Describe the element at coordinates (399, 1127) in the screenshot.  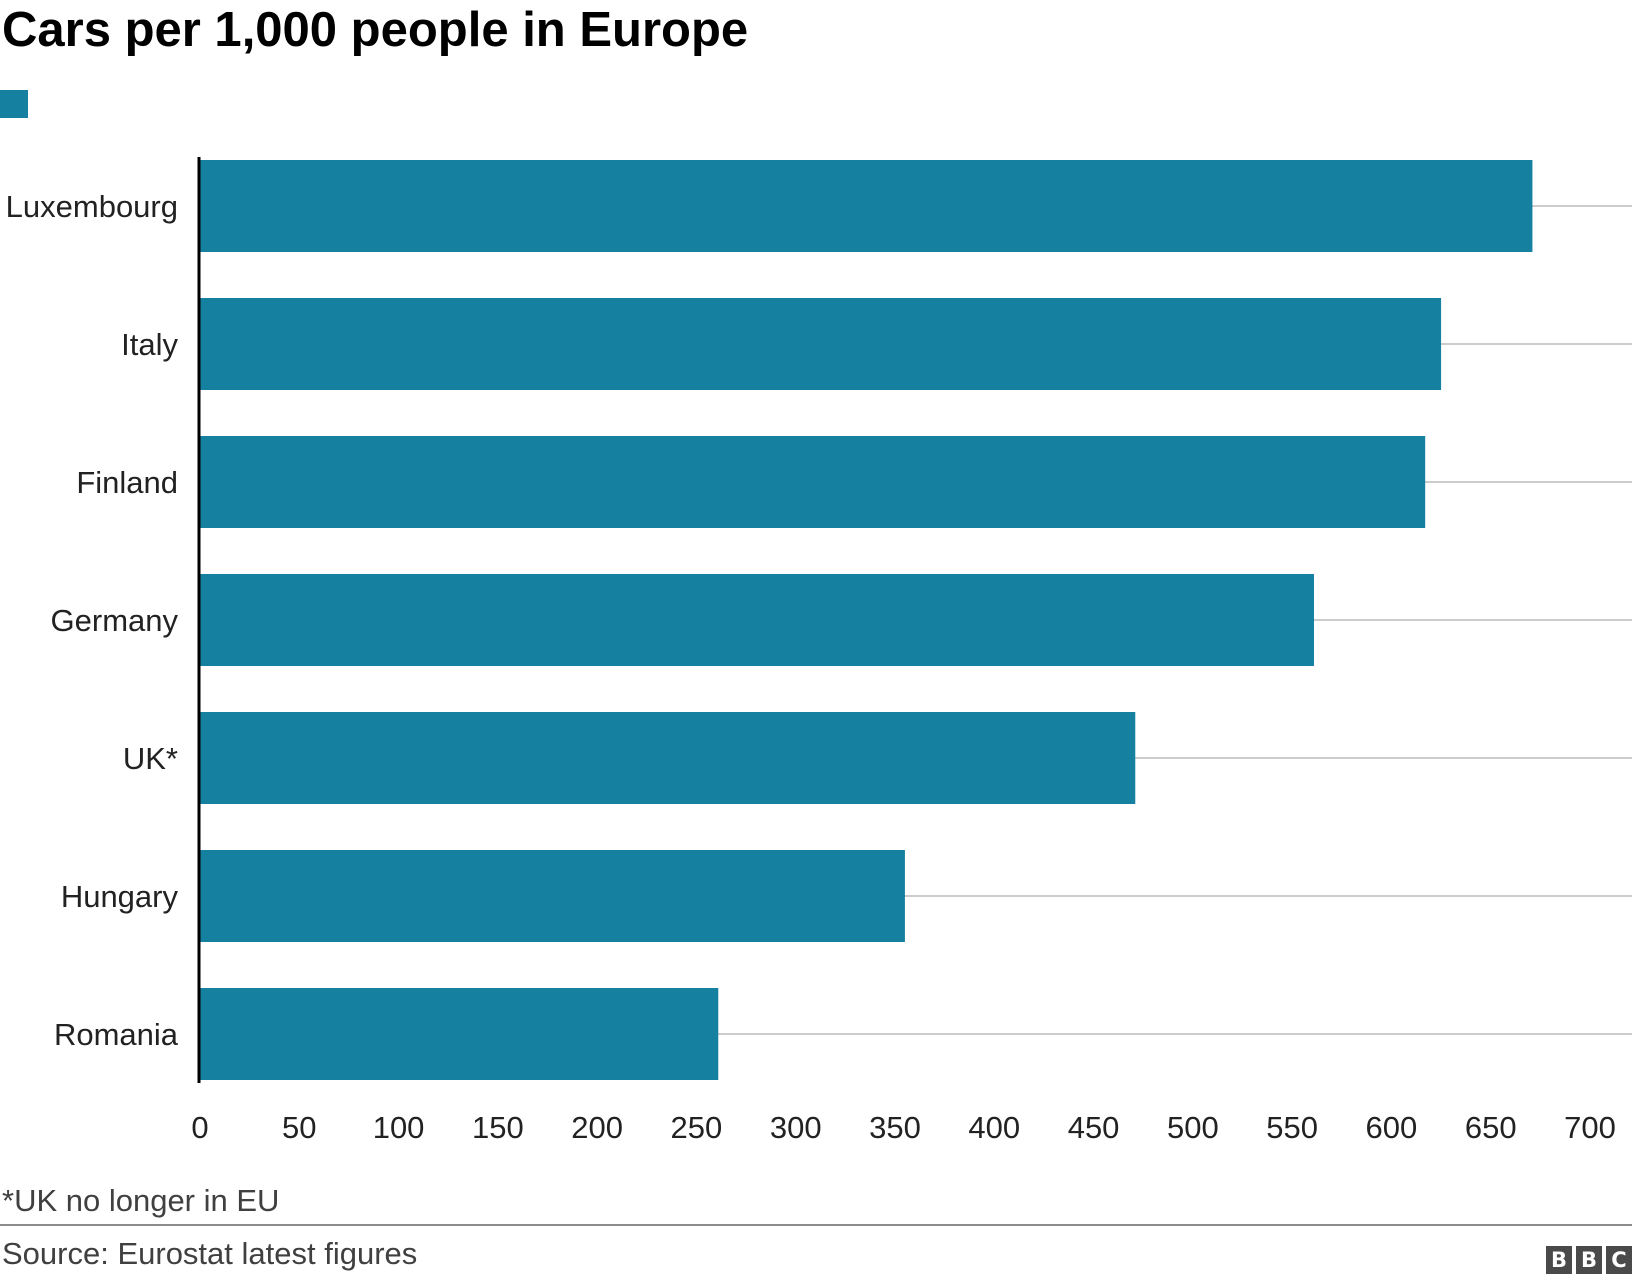
I see `x-tick-label: 100` at that location.